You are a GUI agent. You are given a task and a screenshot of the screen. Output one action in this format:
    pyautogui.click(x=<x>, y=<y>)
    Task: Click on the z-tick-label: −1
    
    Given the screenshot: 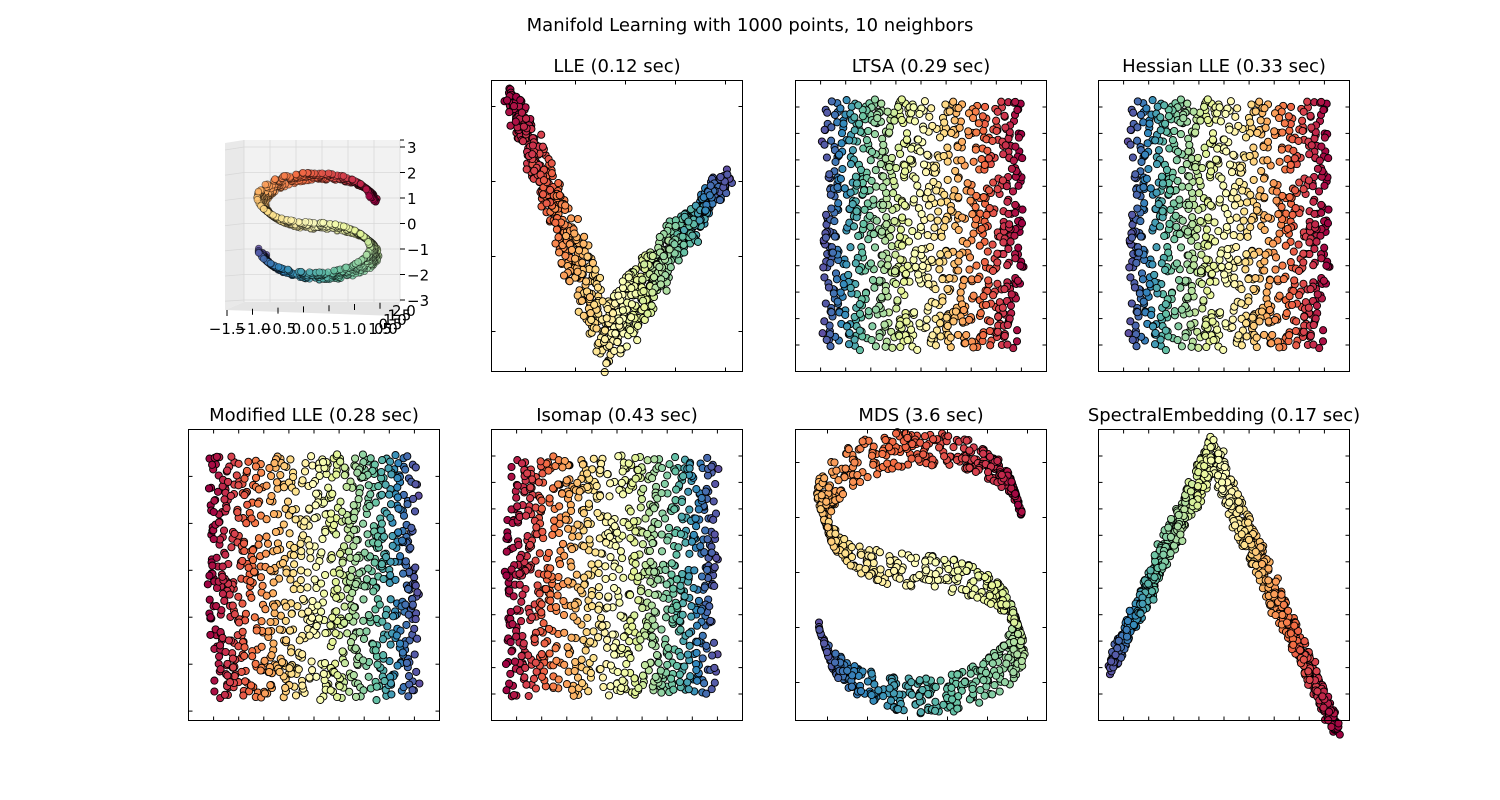 What is the action you would take?
    pyautogui.click(x=418, y=250)
    